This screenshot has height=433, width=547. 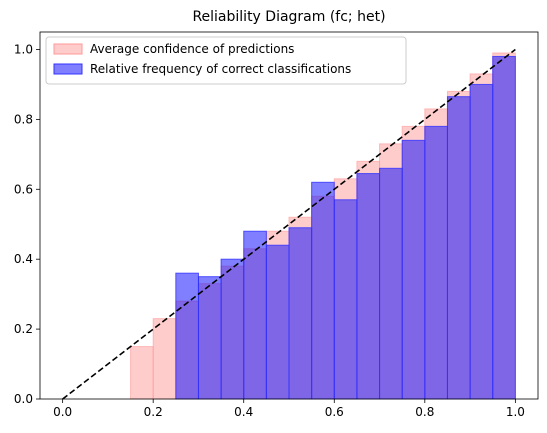 I want to click on y-tick-label-3: 0.6, so click(x=23, y=189).